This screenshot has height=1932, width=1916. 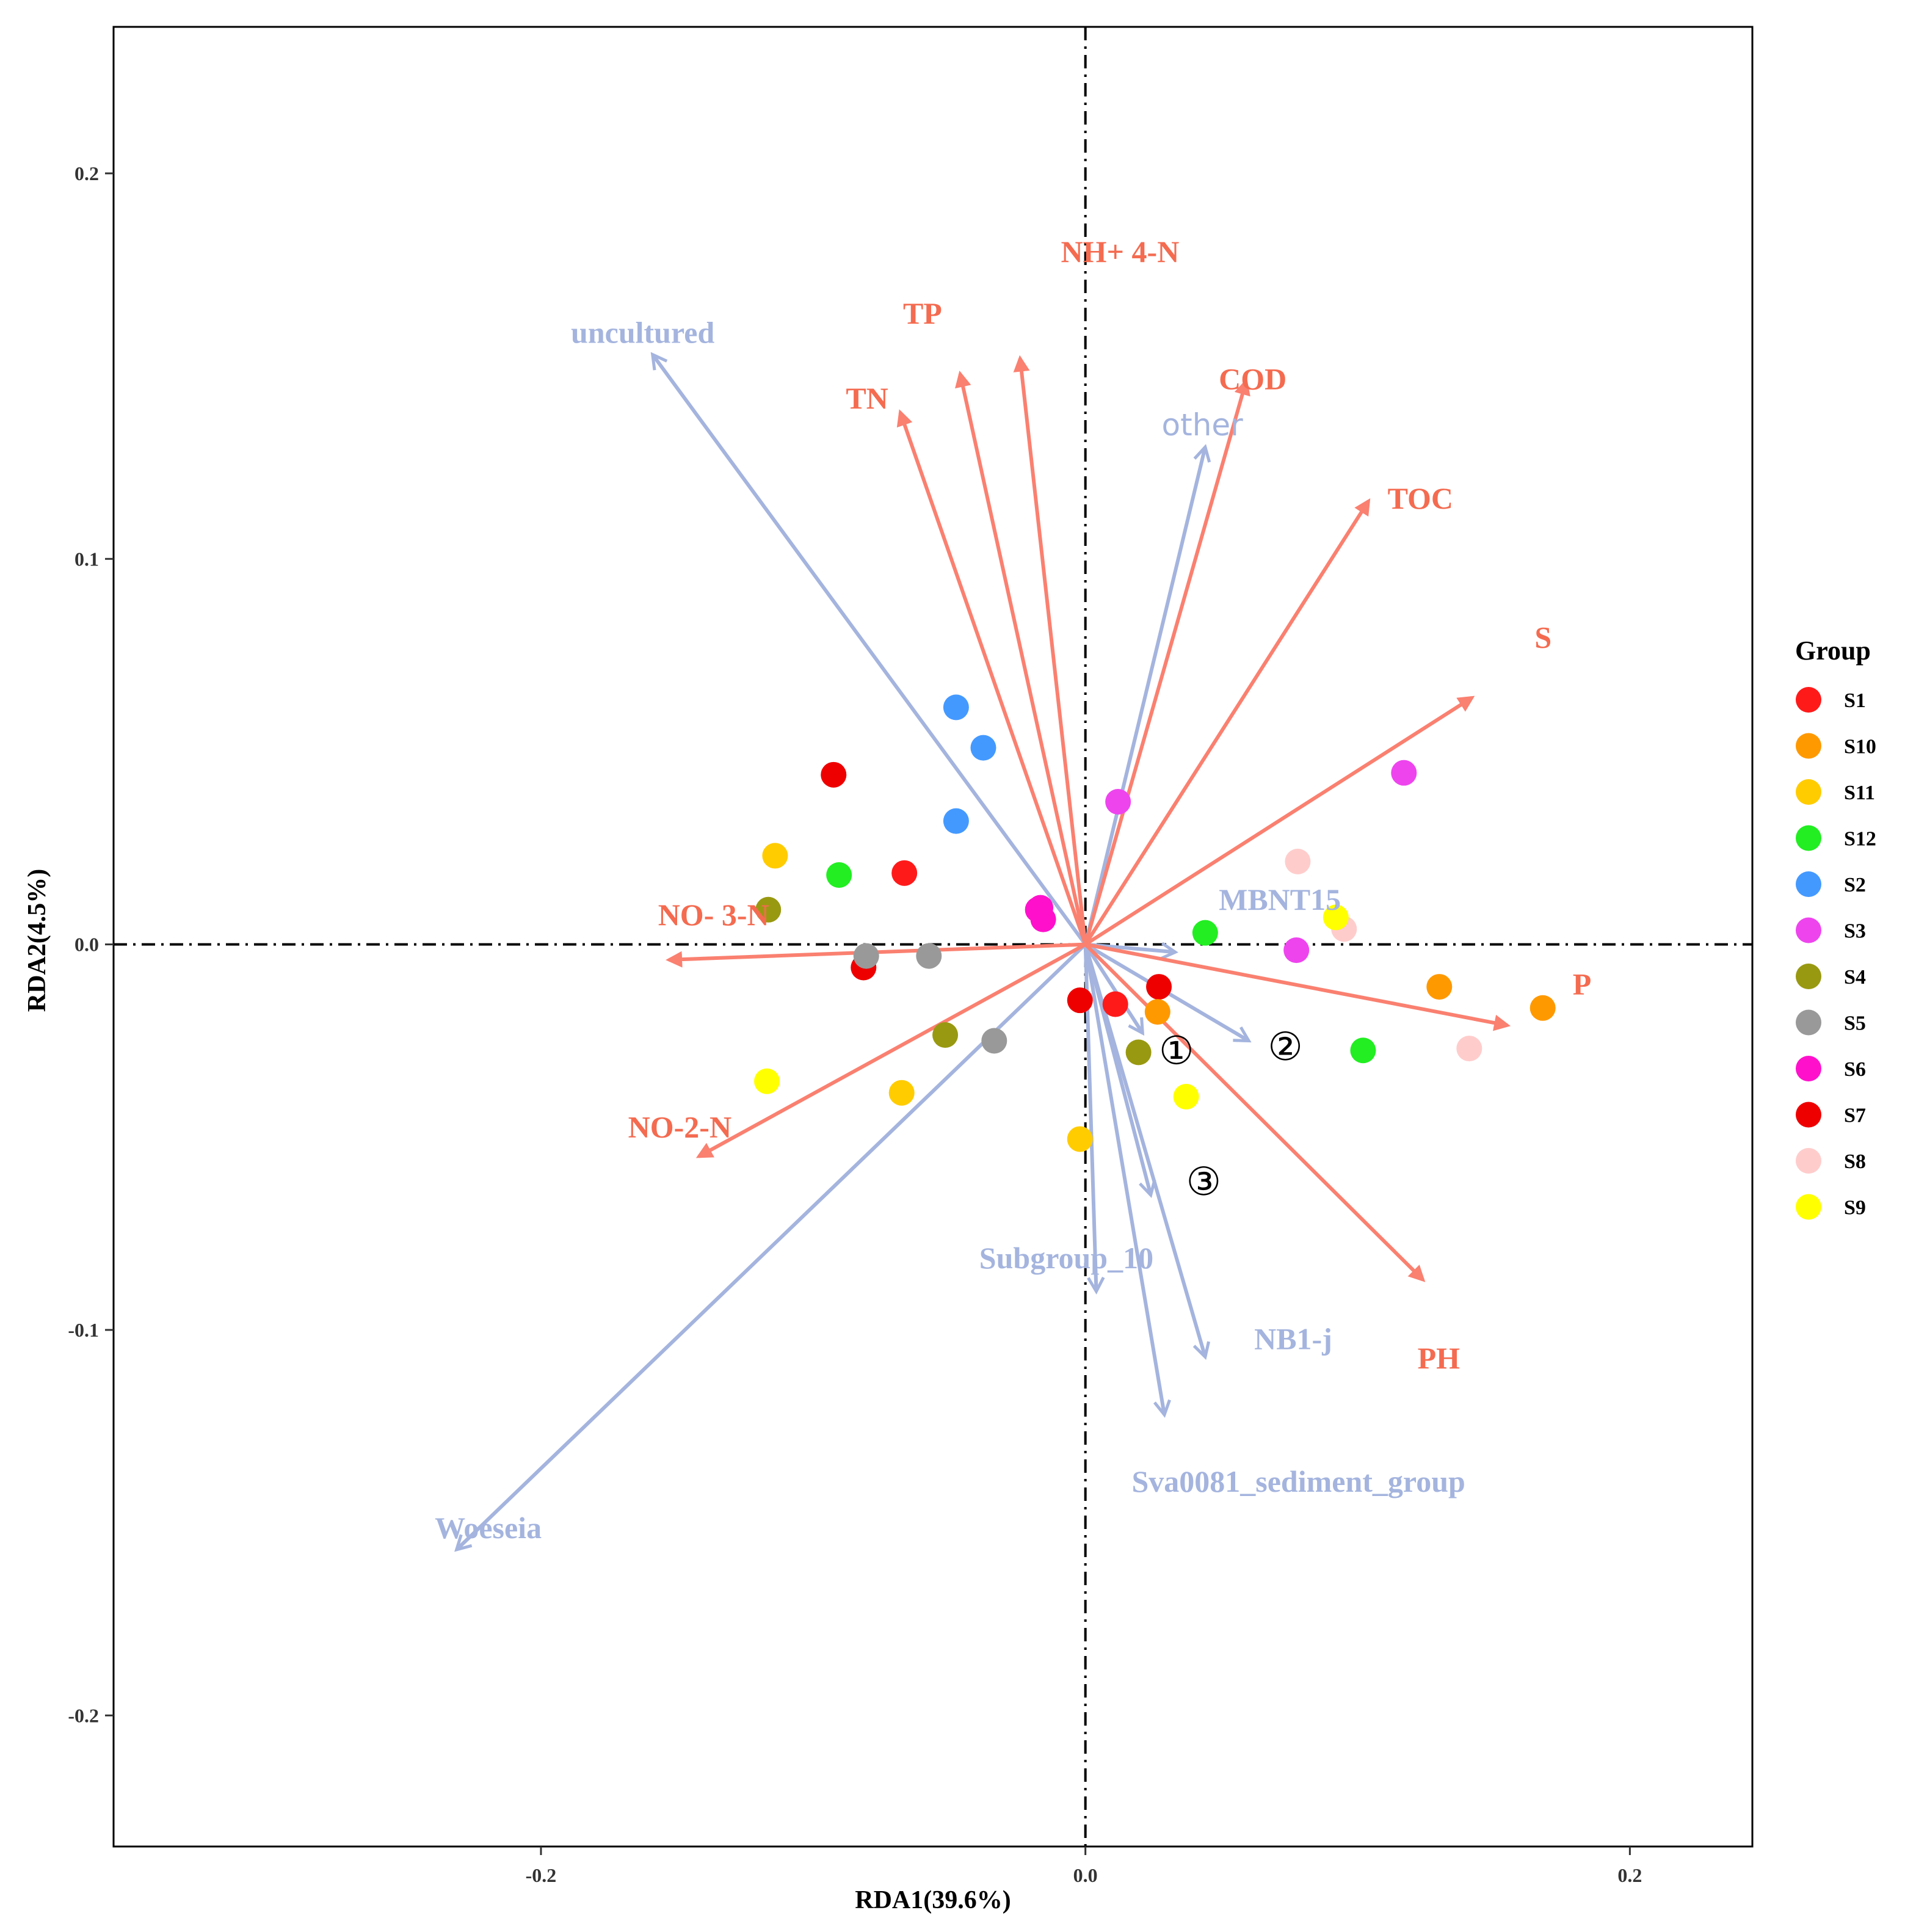 What do you see at coordinates (83, 1330) in the screenshot?
I see `y-tick-label: -0.1` at bounding box center [83, 1330].